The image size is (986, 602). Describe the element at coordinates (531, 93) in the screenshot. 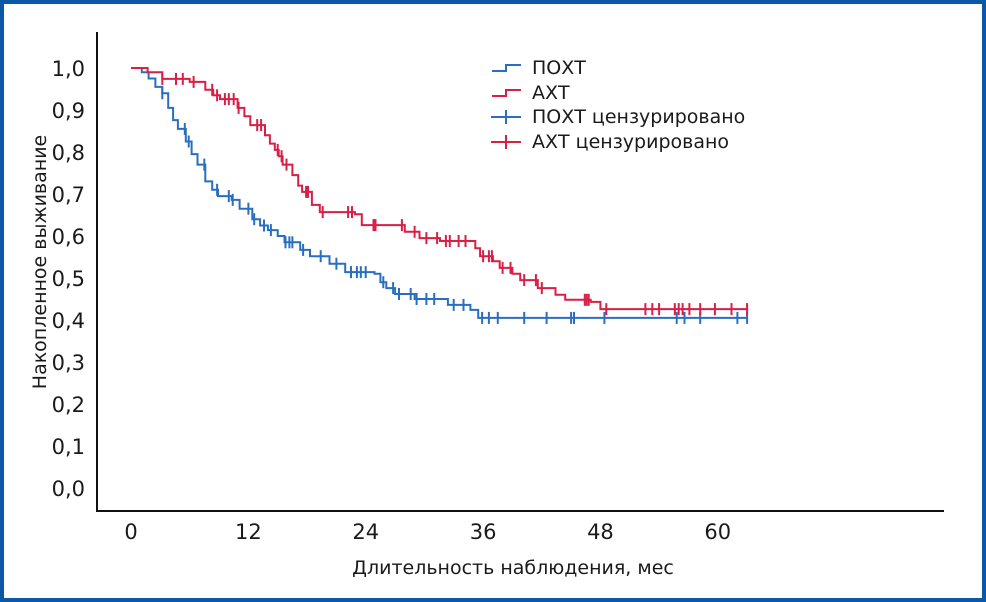

I see `legend-item-aht: АХТ` at that location.